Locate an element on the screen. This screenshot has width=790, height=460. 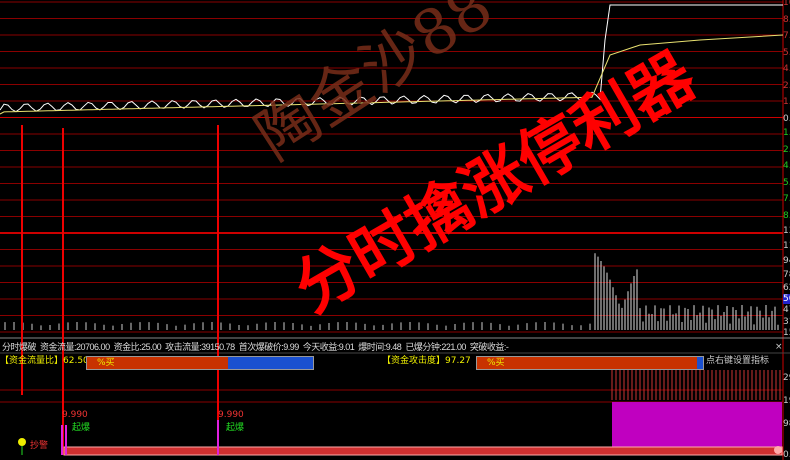
fund-flow-ratio-label: 【资金流量比】62.50 is located at coordinates (44, 361).